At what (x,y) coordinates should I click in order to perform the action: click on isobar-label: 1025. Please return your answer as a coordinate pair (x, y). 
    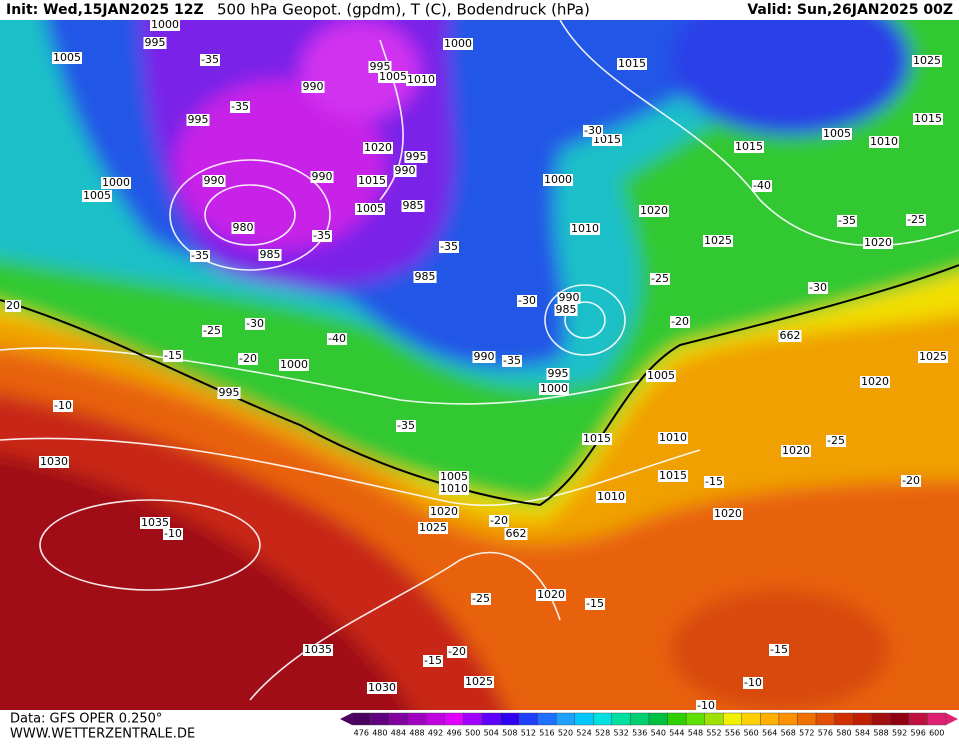
    Looking at the image, I should click on (933, 356).